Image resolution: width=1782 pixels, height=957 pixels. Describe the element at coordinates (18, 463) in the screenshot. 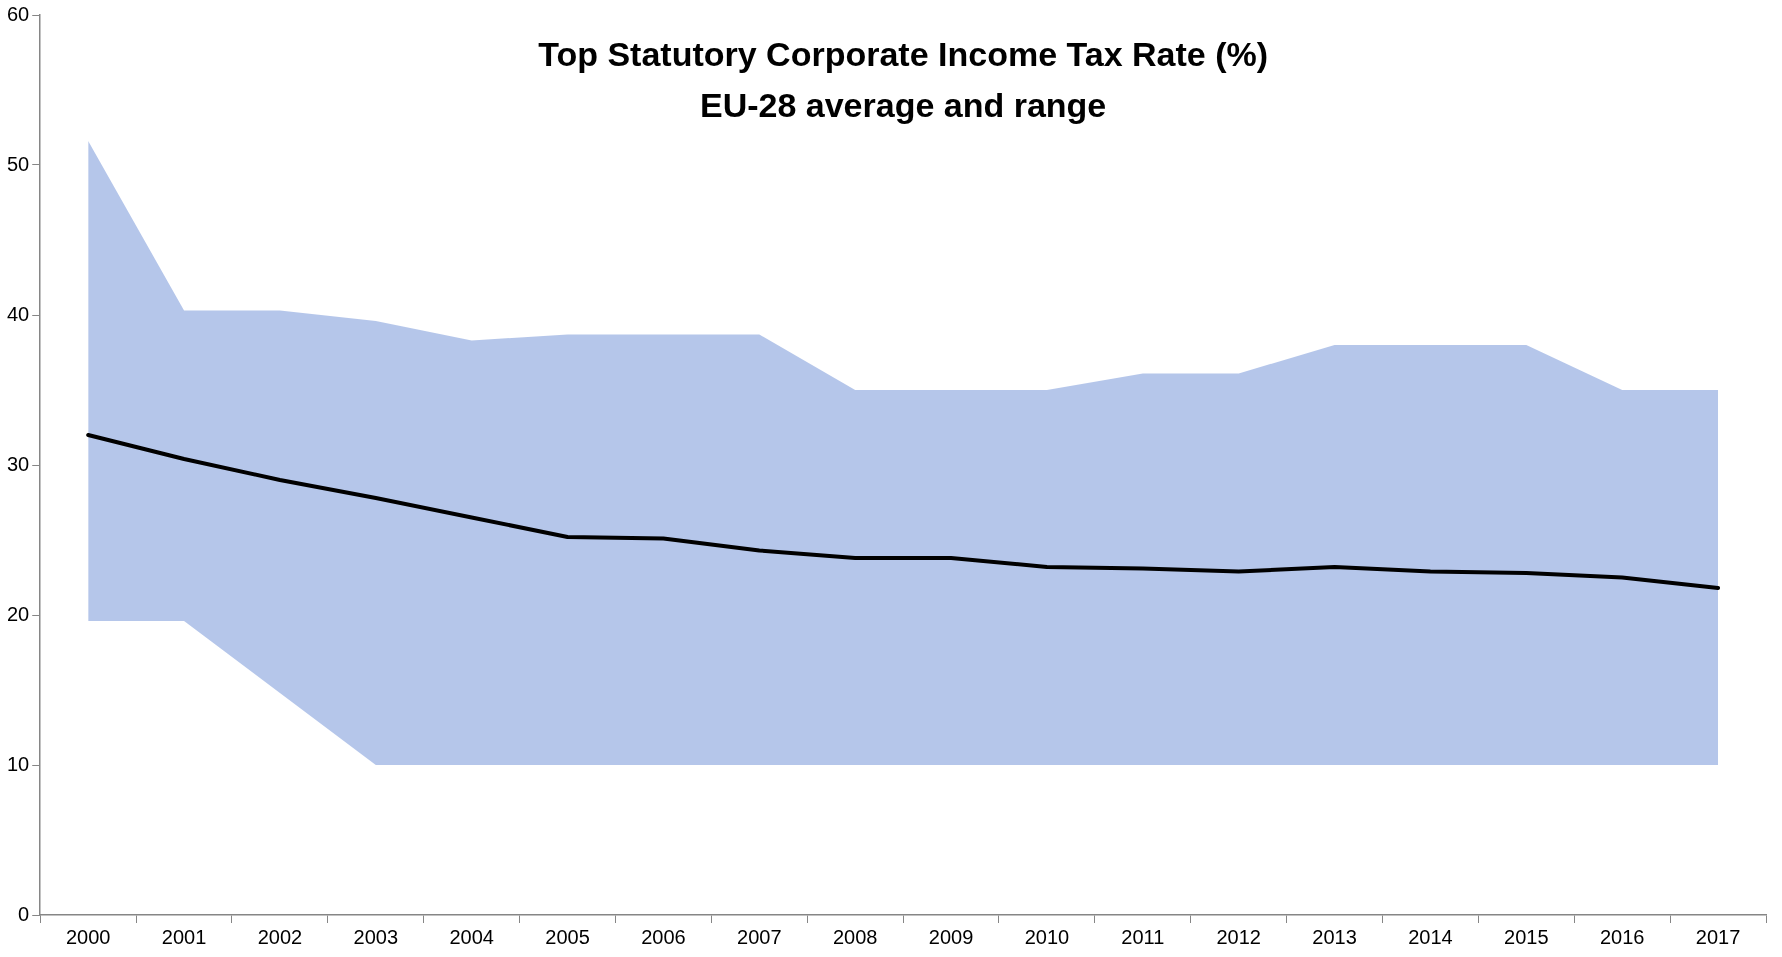

I see `y-tick-label: 30` at that location.